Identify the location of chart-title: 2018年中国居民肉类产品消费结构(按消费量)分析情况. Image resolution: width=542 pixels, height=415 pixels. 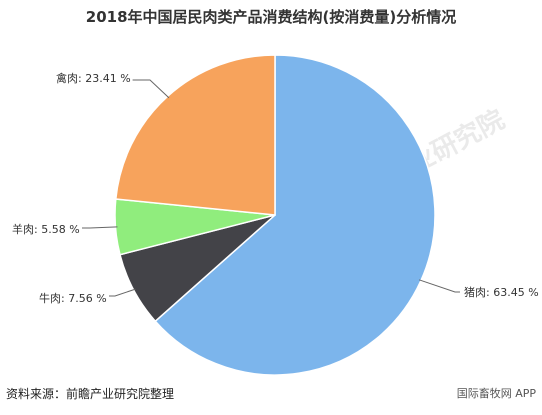
(271, 17).